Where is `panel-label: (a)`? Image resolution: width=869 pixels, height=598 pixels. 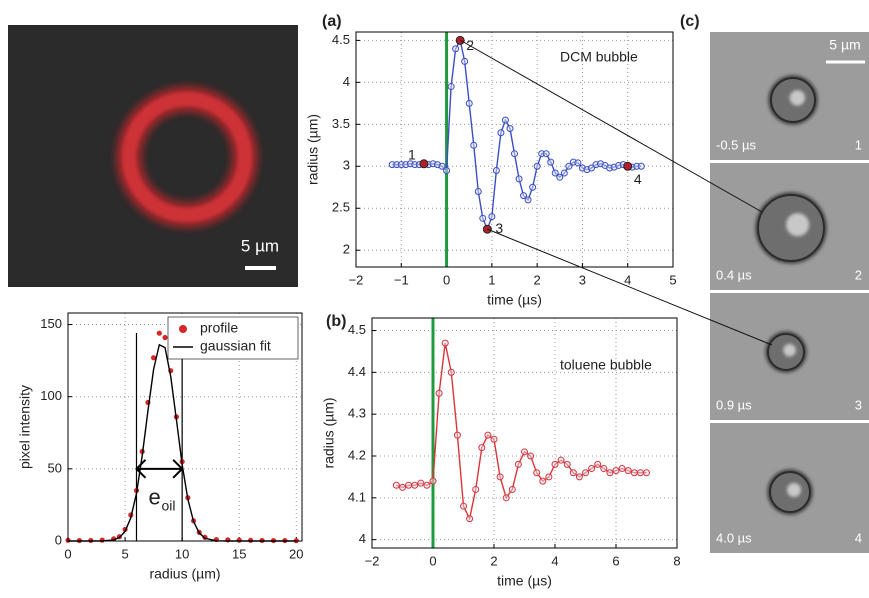 panel-label: (a) is located at coordinates (332, 21).